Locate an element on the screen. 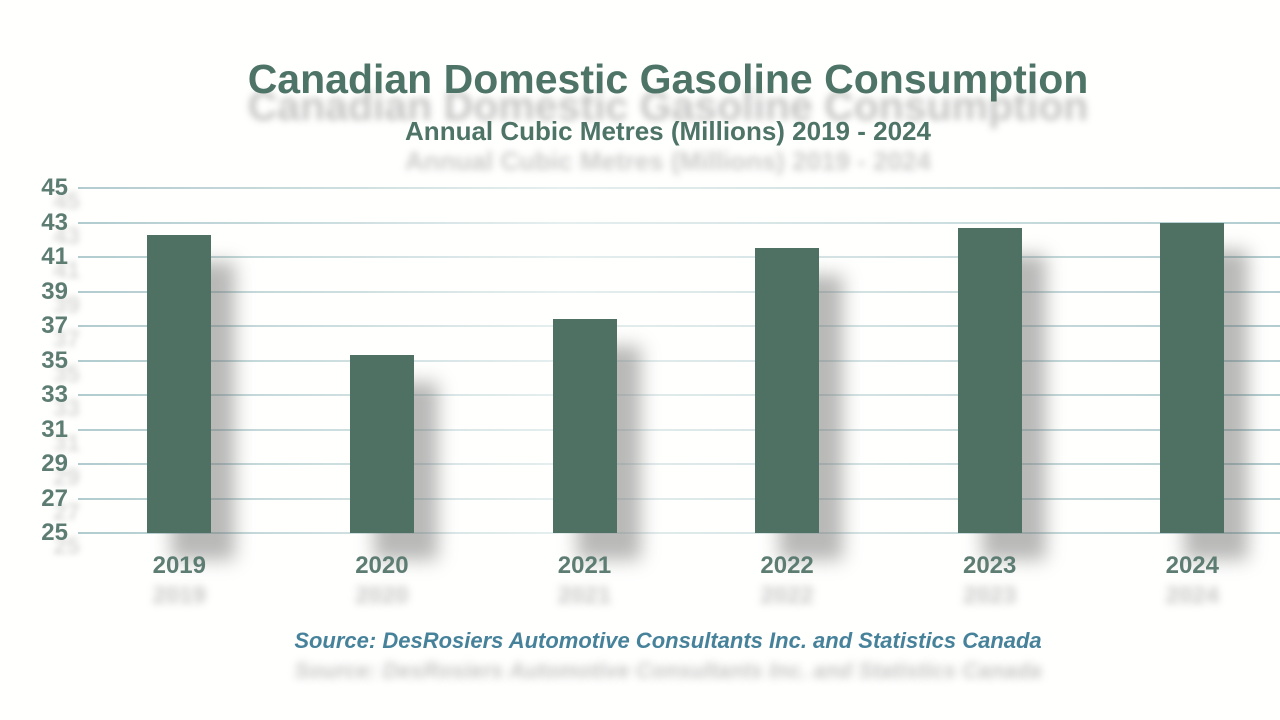 The image size is (1280, 720). y-tick-label-37: 37 is located at coordinates (54, 325).